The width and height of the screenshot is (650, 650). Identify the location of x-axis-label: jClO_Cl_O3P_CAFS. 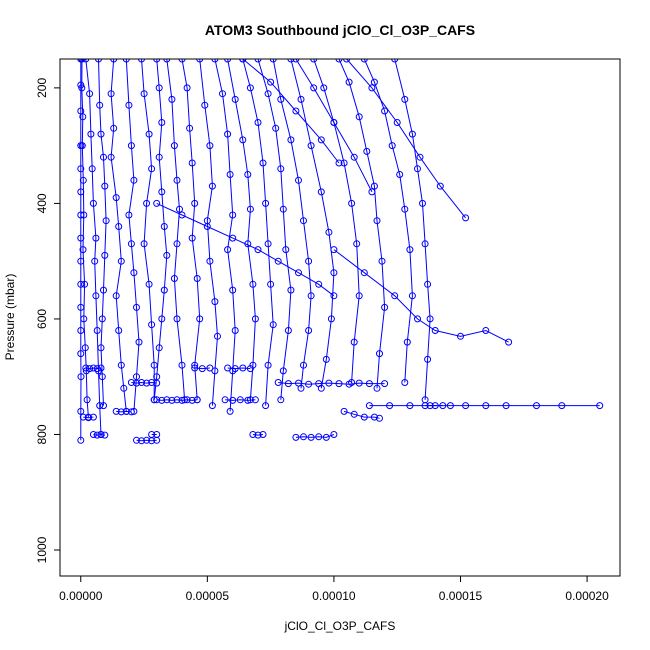
(340, 626).